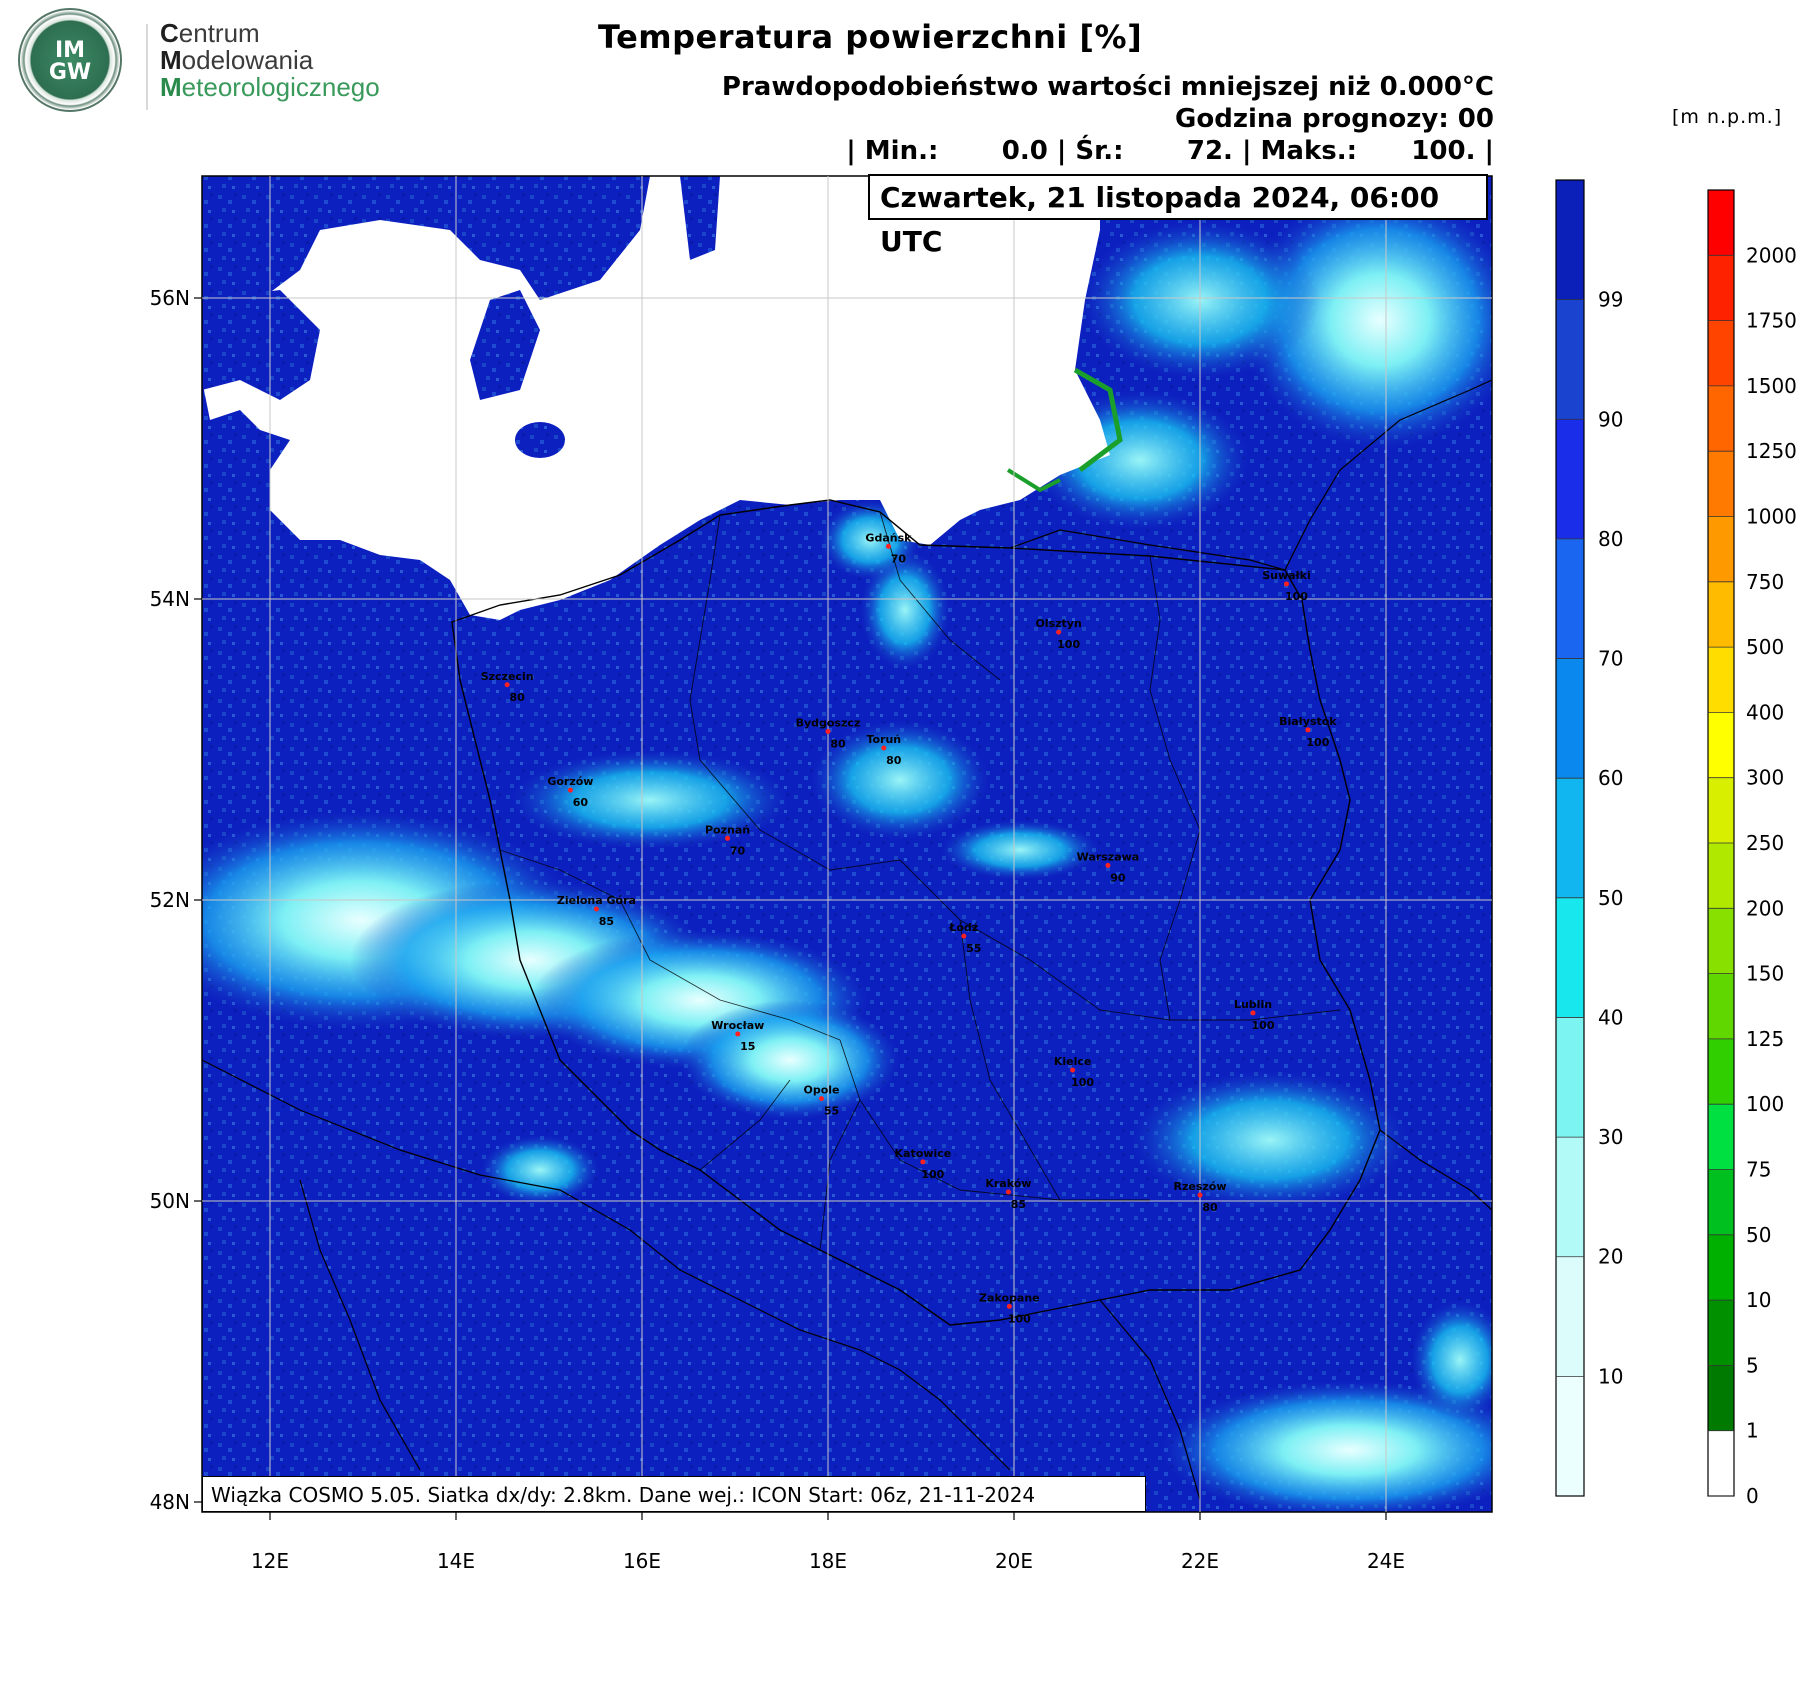 The height and width of the screenshot is (1700, 1800). Describe the element at coordinates (828, 1561) in the screenshot. I see `lon-label: 18E` at that location.